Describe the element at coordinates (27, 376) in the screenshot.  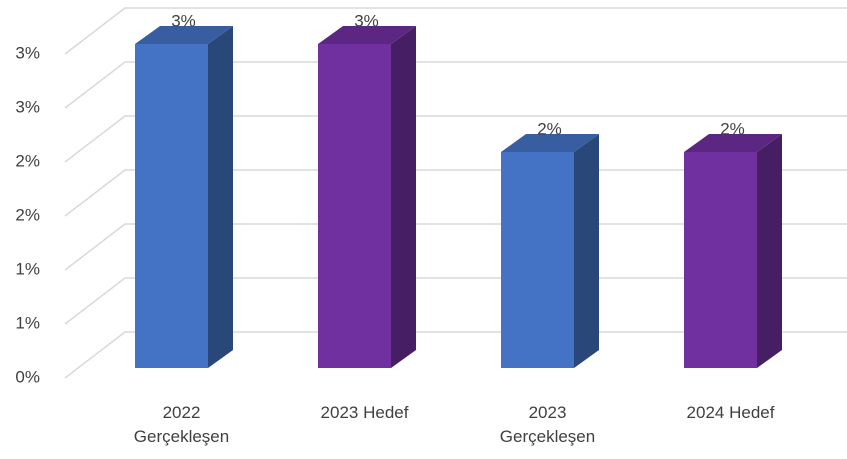
I see `y-tick-label: 0%` at that location.